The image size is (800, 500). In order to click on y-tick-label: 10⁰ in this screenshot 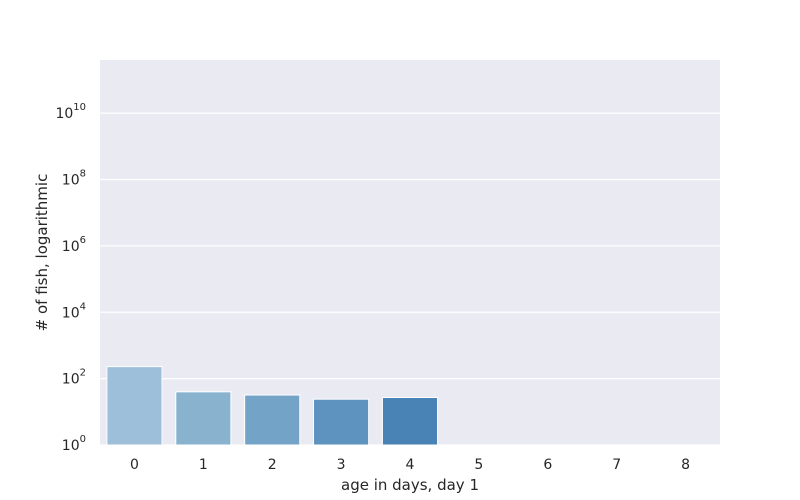, I will do `click(74, 444)`.